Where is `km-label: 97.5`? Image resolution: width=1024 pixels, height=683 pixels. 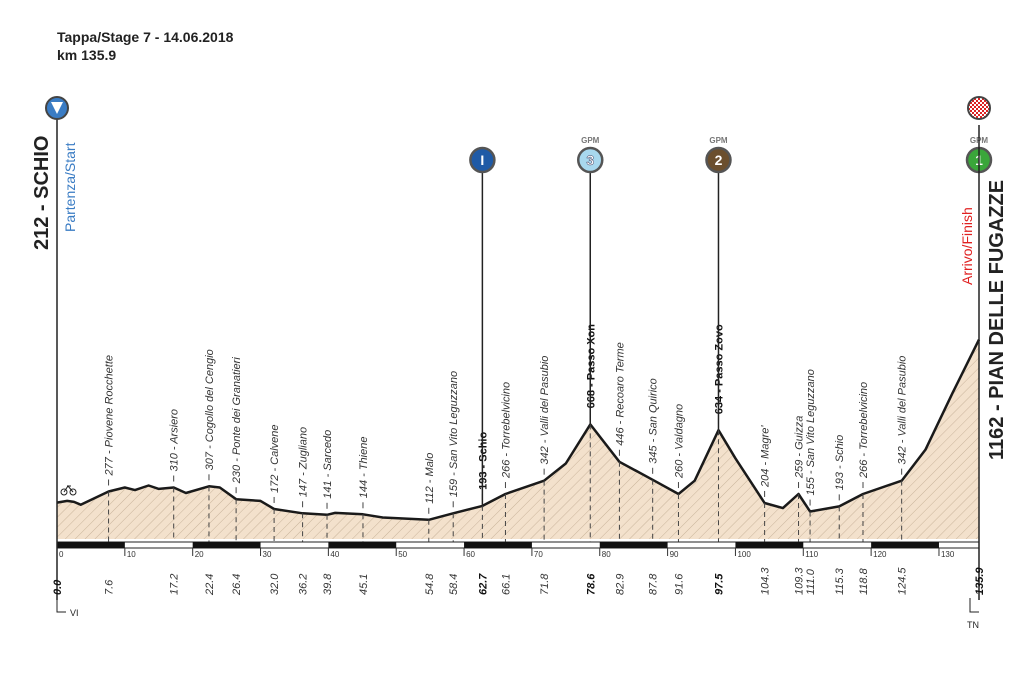
km-label: 97.5 is located at coordinates (719, 584).